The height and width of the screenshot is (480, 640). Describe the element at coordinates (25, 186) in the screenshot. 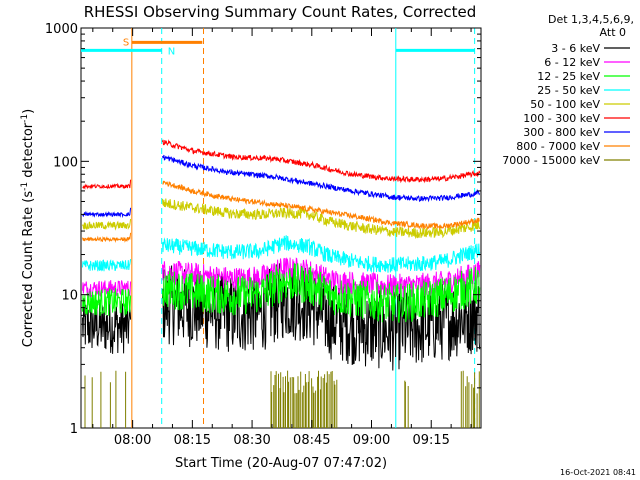

I see `y-axis-label-sup1: -1` at that location.